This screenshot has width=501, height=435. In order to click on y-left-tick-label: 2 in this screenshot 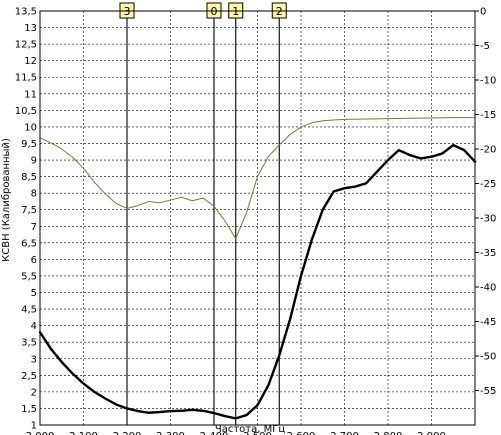, I will do `click(34, 392)`.